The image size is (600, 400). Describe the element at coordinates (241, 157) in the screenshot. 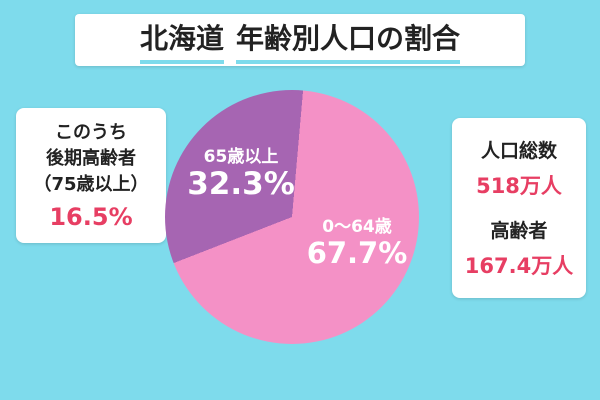

I see `slice-65plus-label: 65歳以上` at that location.